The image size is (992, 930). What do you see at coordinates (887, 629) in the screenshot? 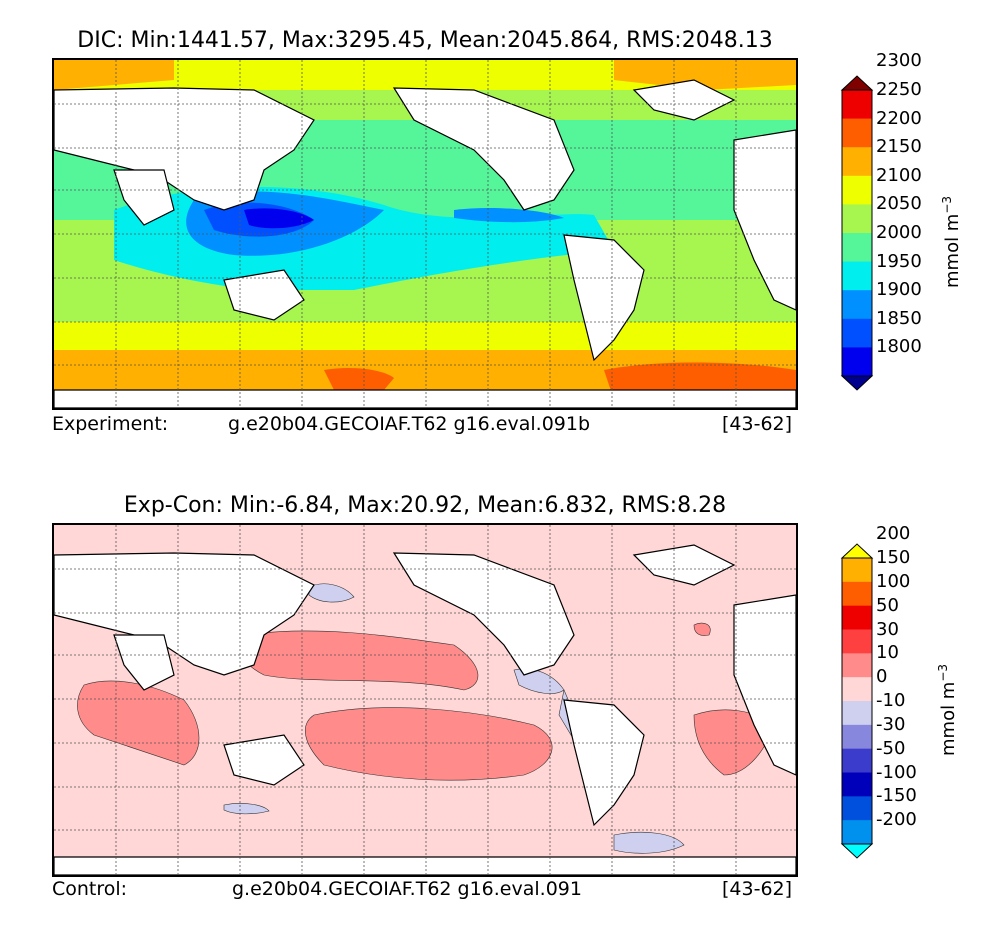
I see `bottom-colorbar-tick-label: 30` at bounding box center [887, 629].